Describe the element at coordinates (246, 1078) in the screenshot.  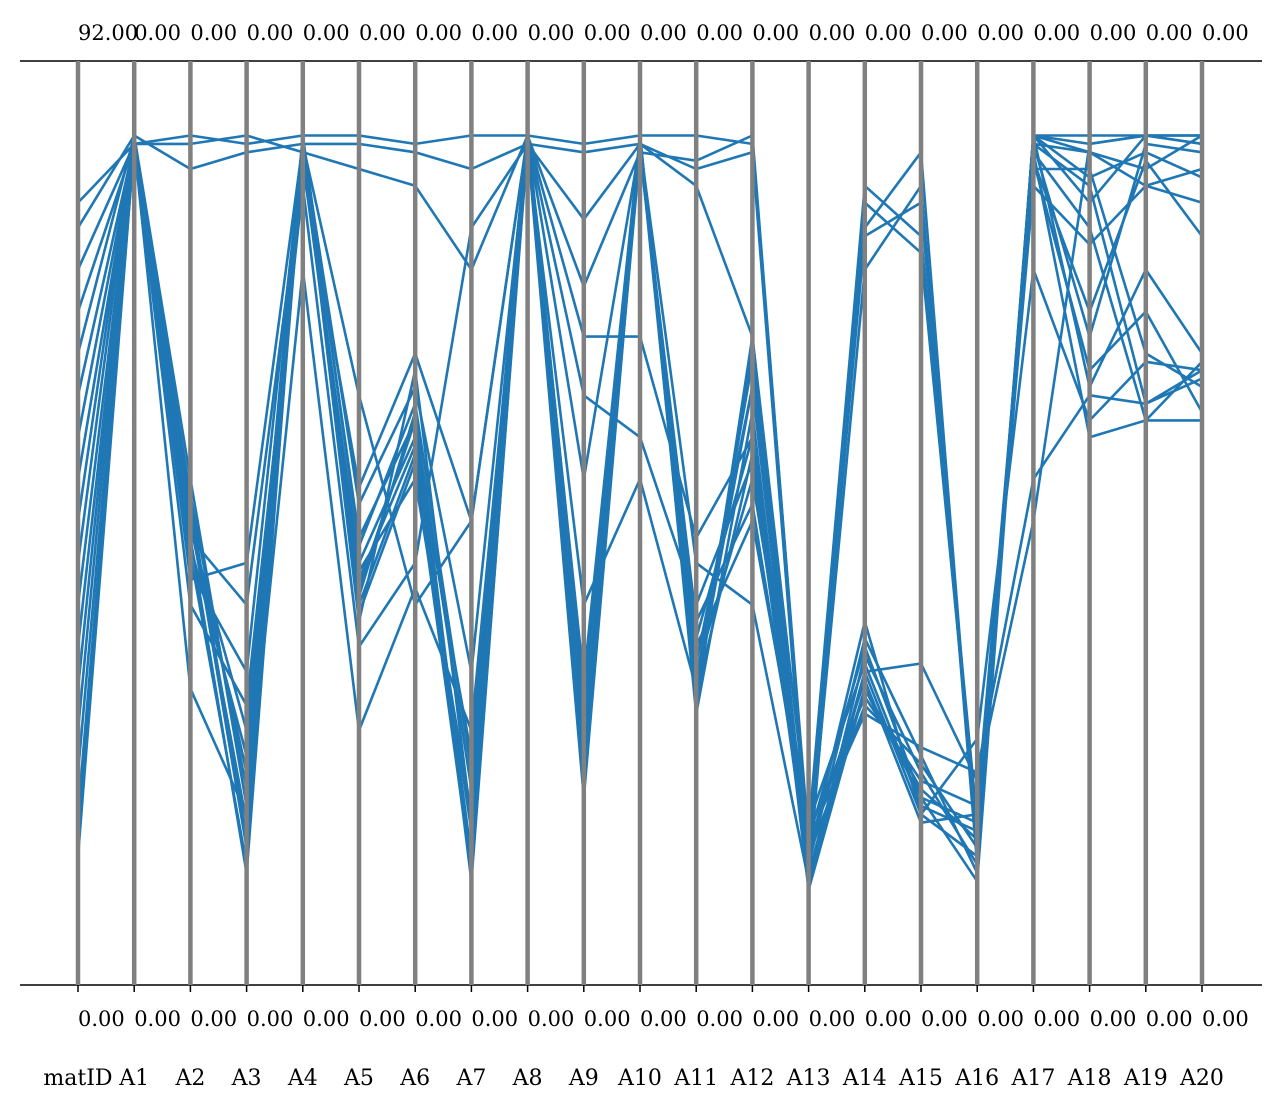
I see `axis-name-label: A3` at that location.